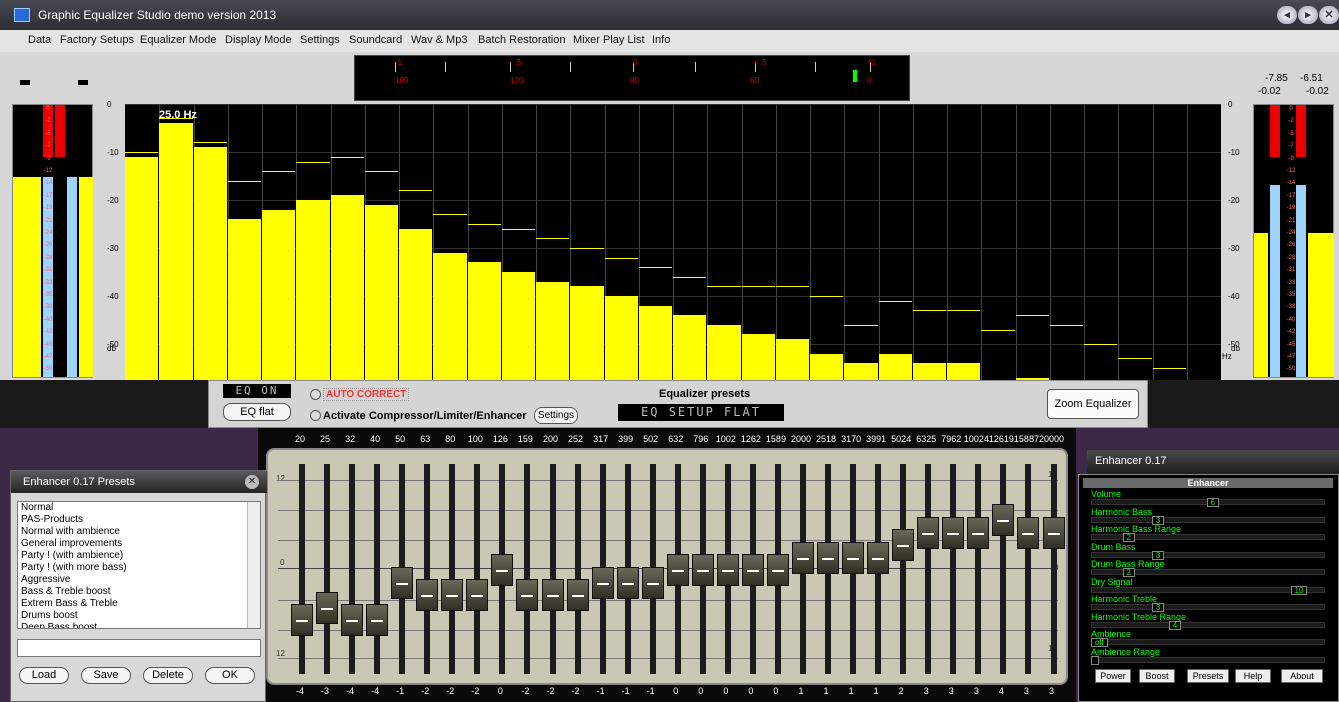 The image size is (1339, 702). What do you see at coordinates (661, 40) in the screenshot?
I see `menu-info: Info` at bounding box center [661, 40].